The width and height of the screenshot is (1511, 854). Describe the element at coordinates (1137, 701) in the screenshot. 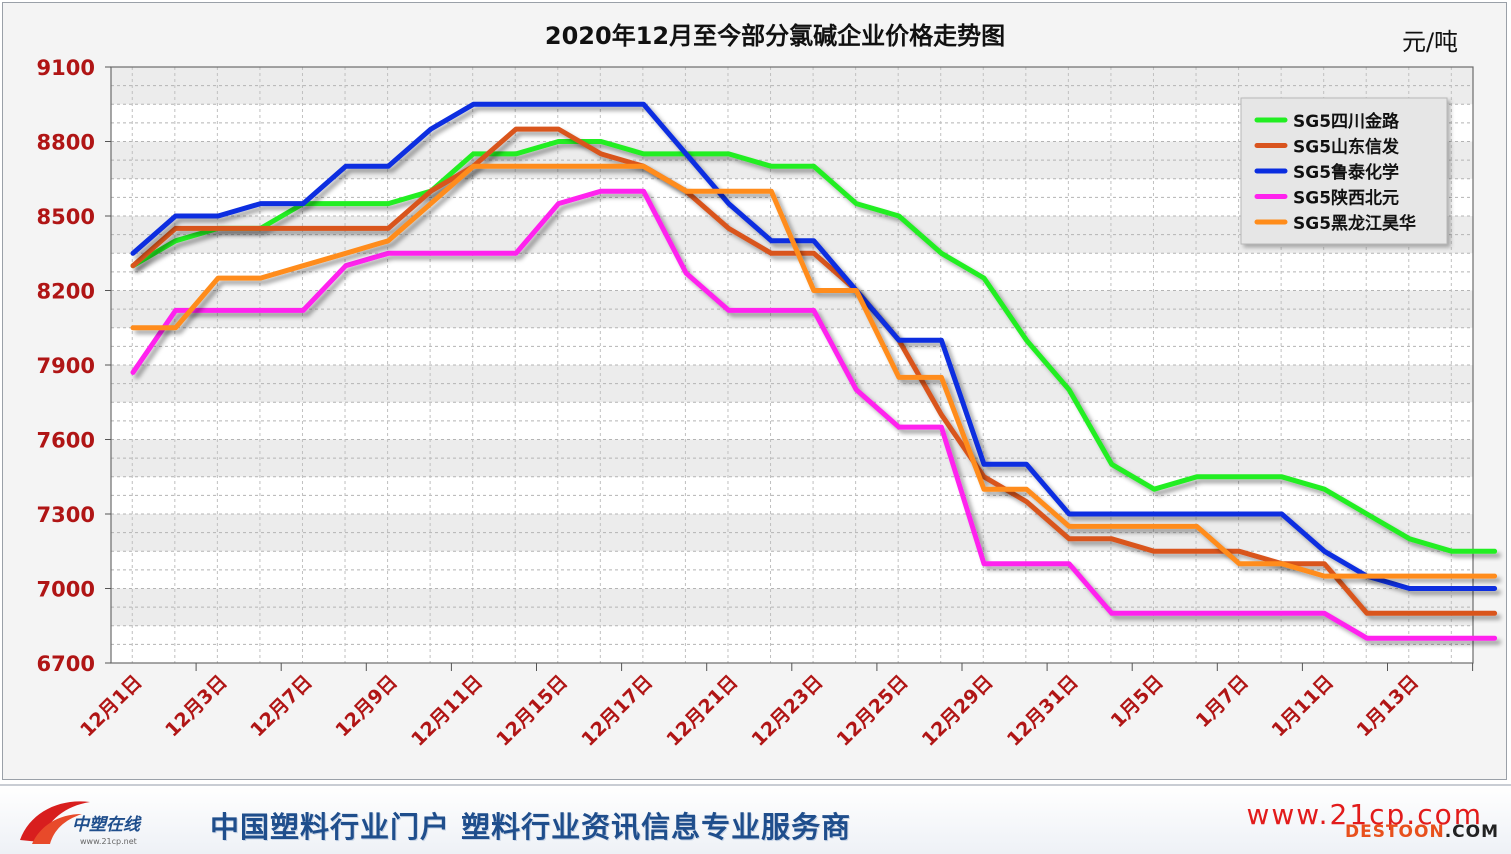

I see `x-tick-label: 1月5日` at that location.